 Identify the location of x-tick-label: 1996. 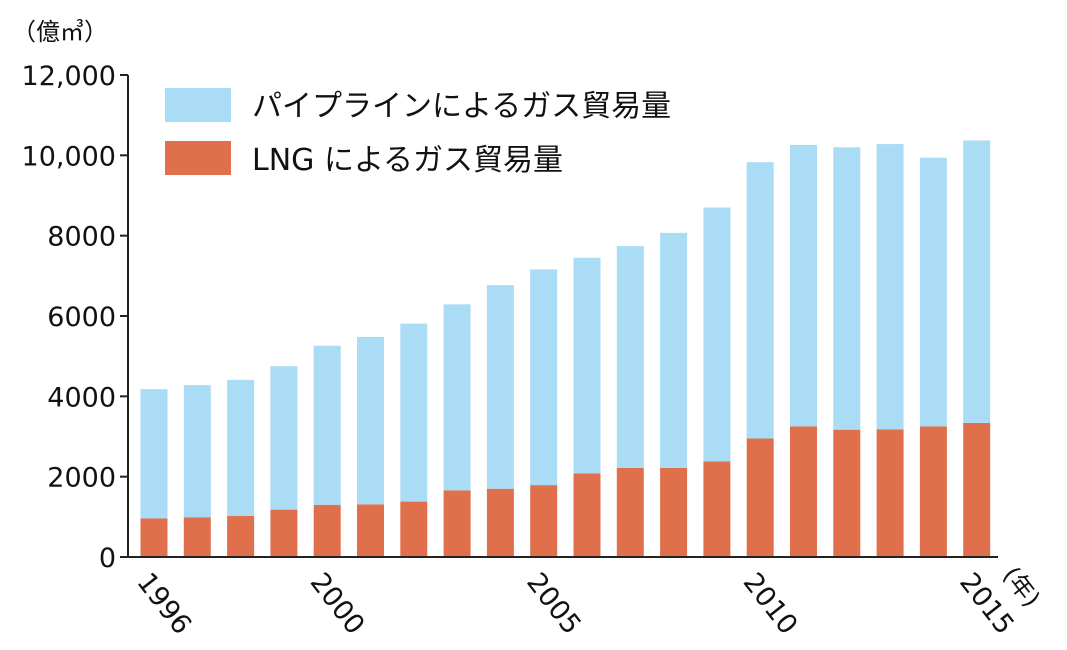
(163, 603).